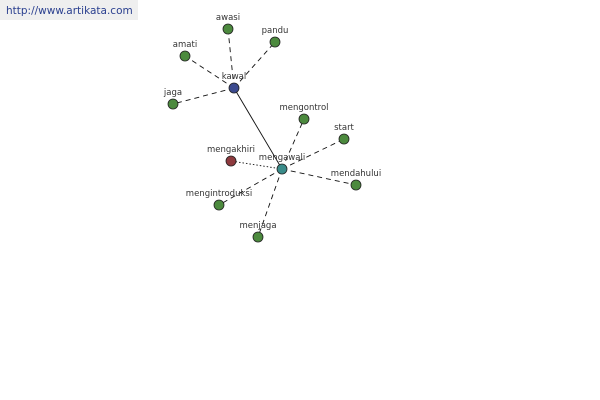 The width and height of the screenshot is (600, 400). Describe the element at coordinates (254, 65) in the screenshot. I see `edge-kawal-pandu` at that location.